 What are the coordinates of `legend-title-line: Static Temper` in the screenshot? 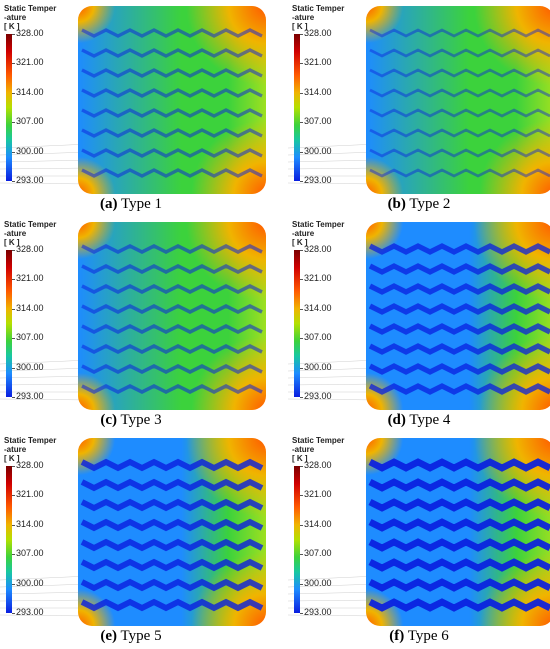 It's located at (30, 224).